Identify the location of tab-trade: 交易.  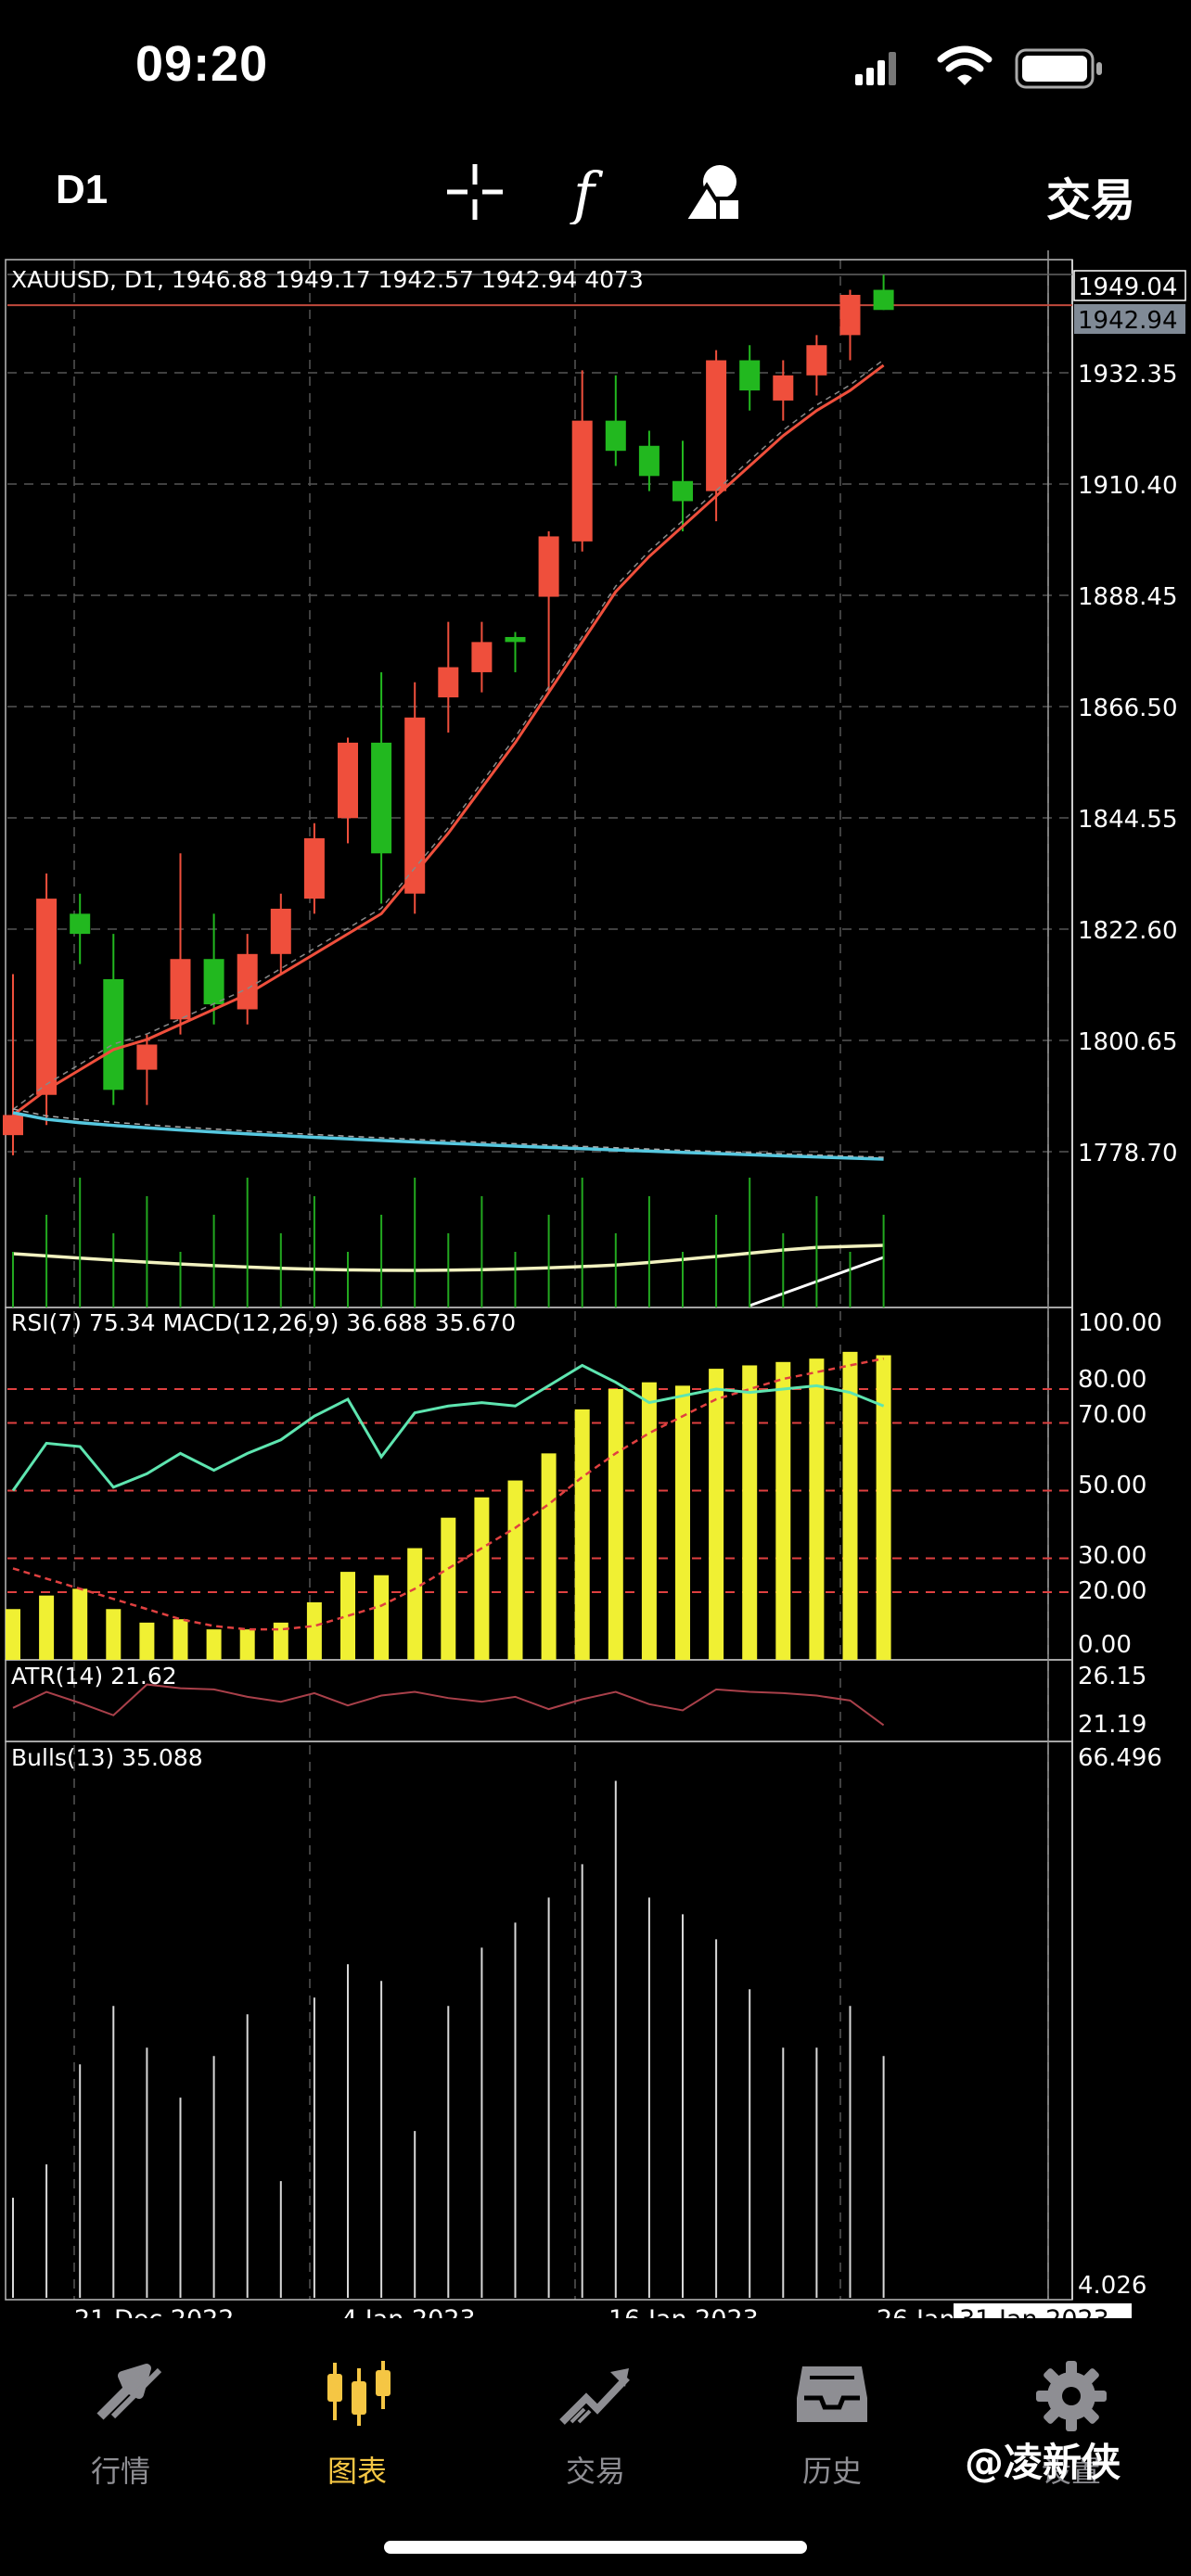
(595, 2425).